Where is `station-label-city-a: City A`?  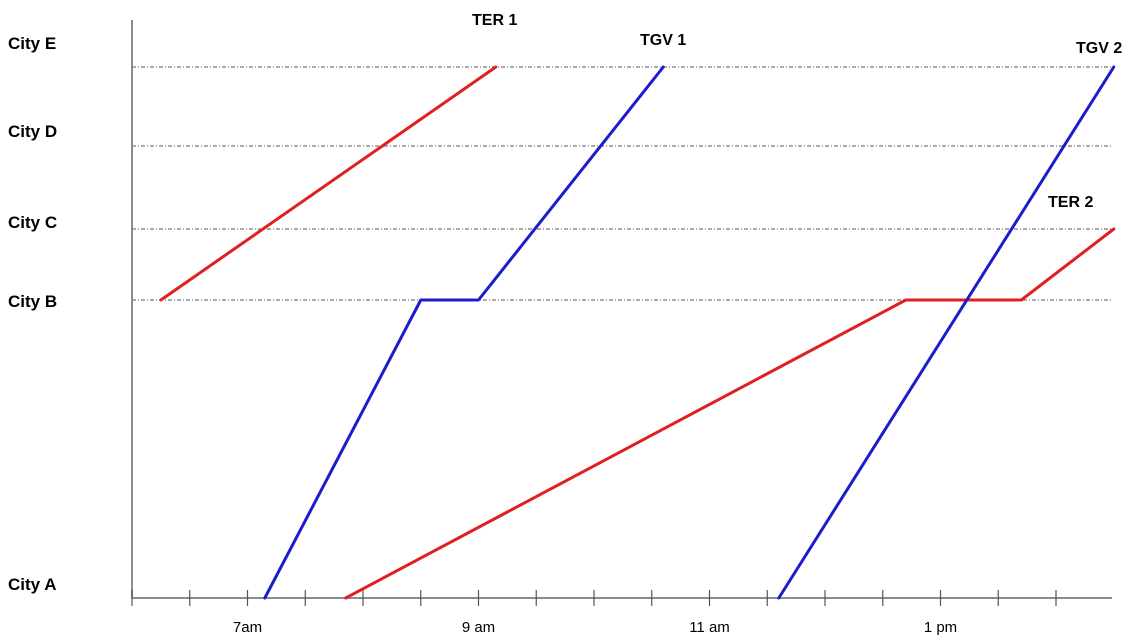 station-label-city-a: City A is located at coordinates (32, 584).